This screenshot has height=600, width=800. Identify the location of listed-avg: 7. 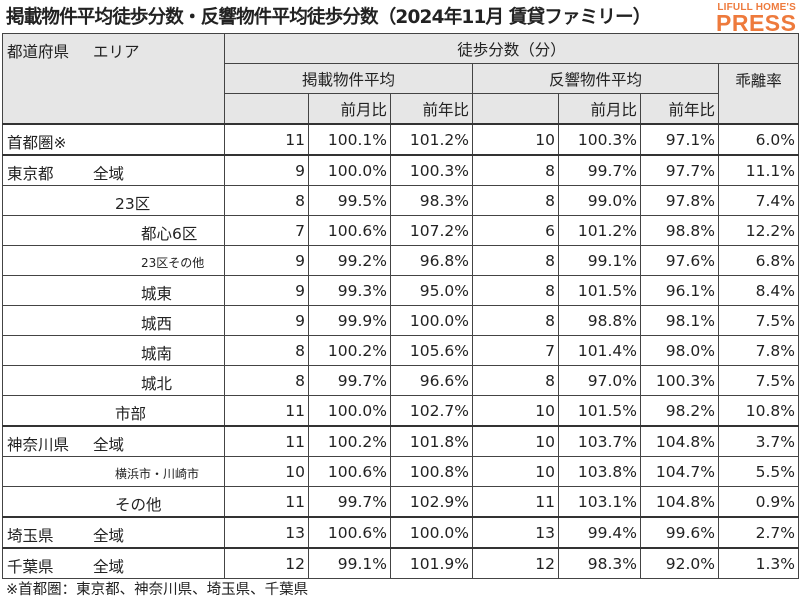
(266, 230).